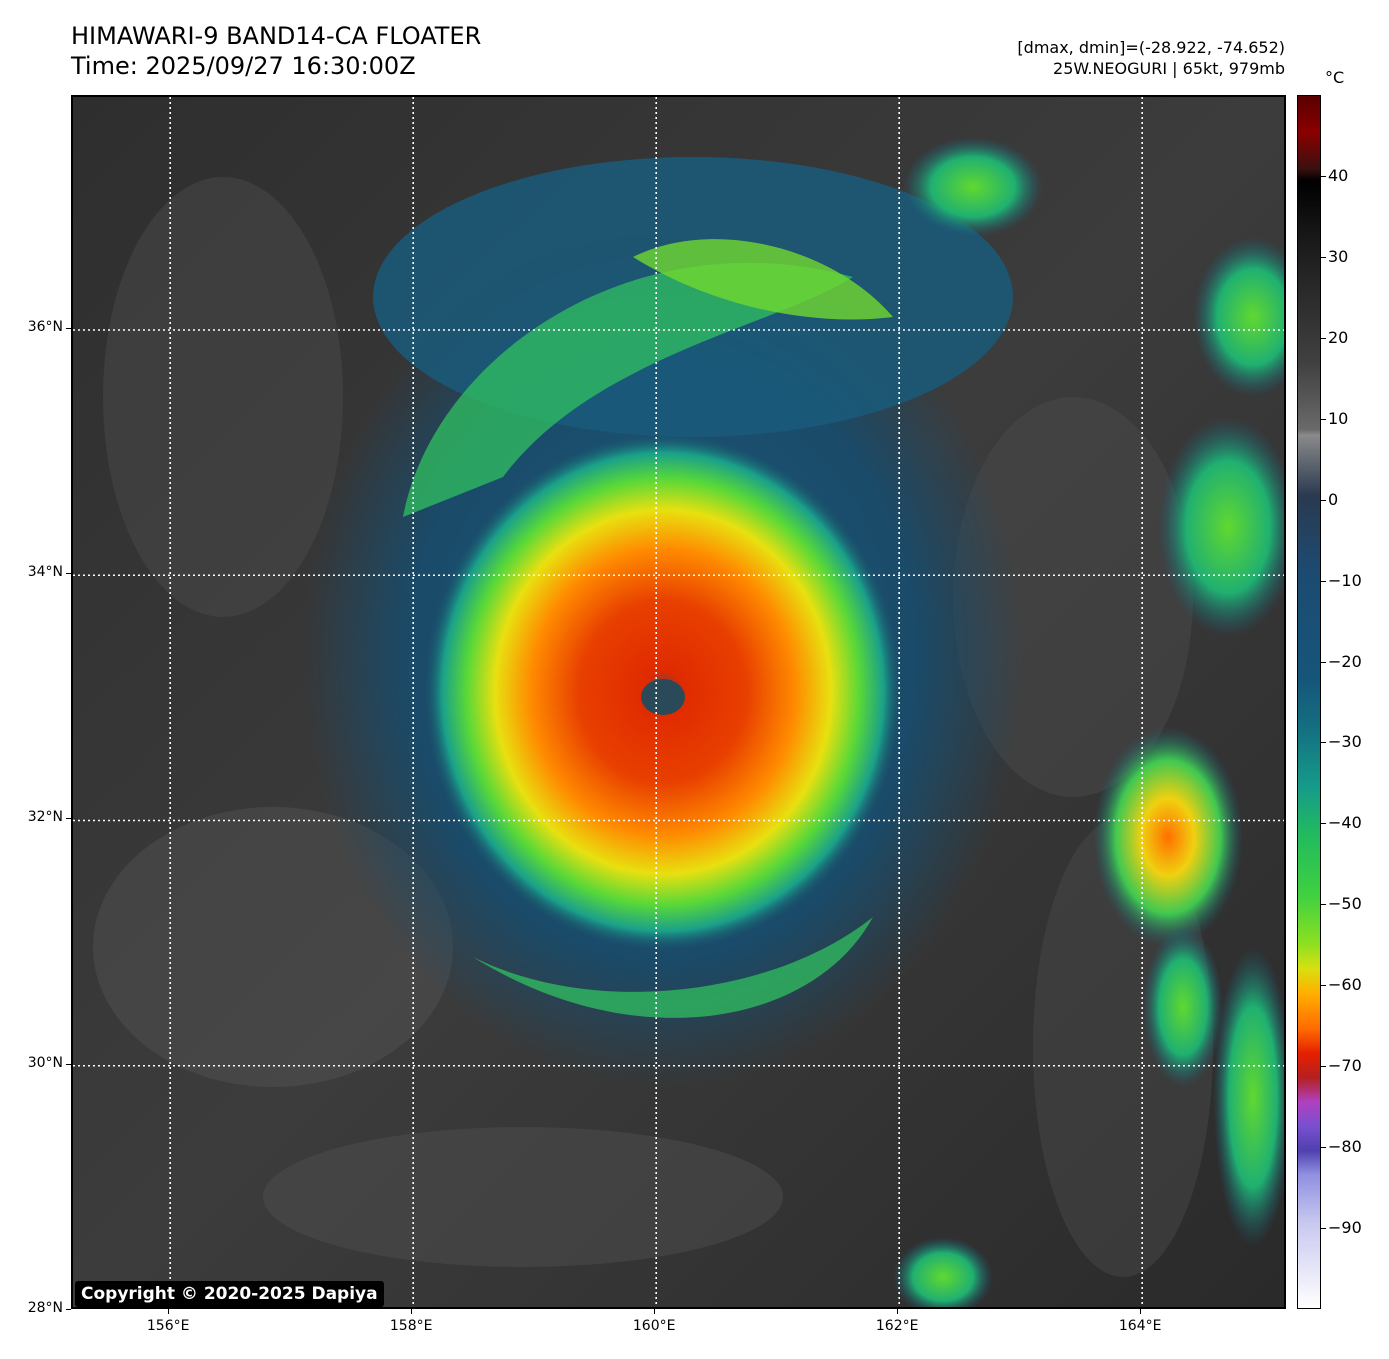 This screenshot has width=1389, height=1359. I want to click on copyright-label: Copyright © 2020-2025 Dapiya, so click(229, 1294).